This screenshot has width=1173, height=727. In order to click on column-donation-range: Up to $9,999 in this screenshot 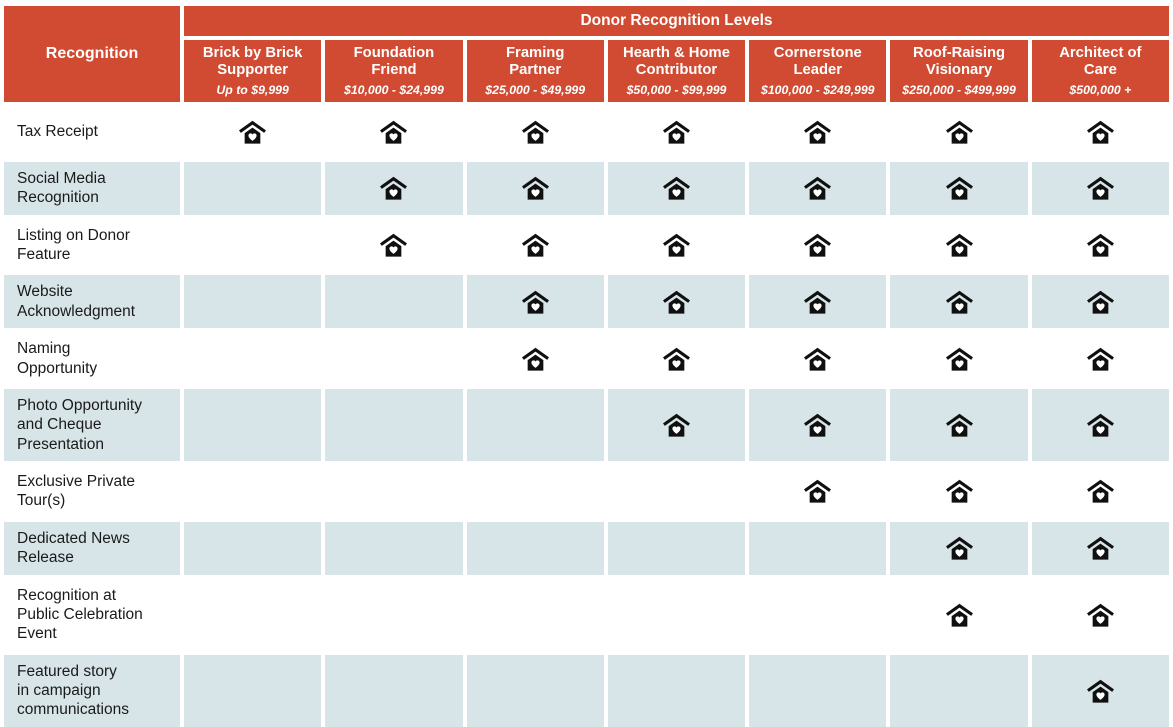, I will do `click(252, 89)`.